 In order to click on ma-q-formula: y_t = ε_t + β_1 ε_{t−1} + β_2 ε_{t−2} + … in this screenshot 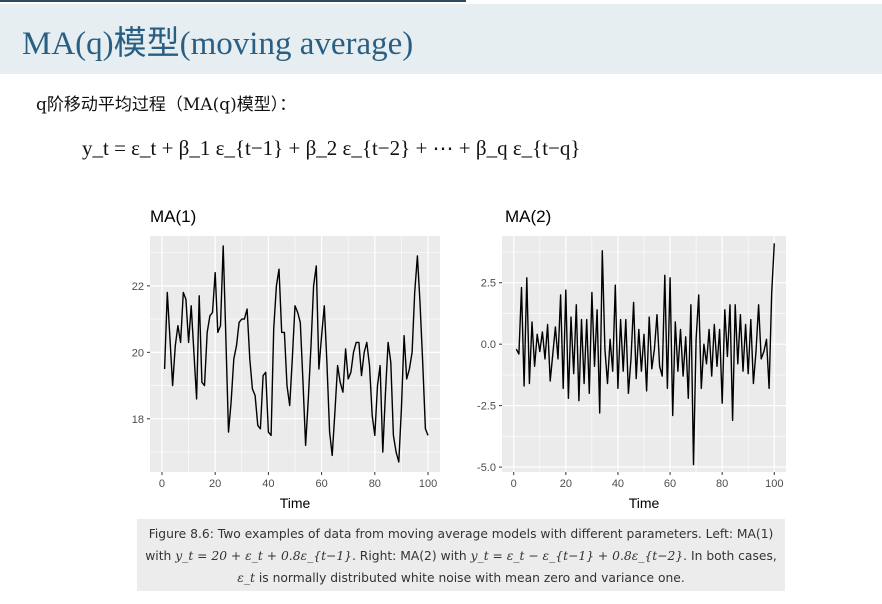, I will do `click(331, 148)`.